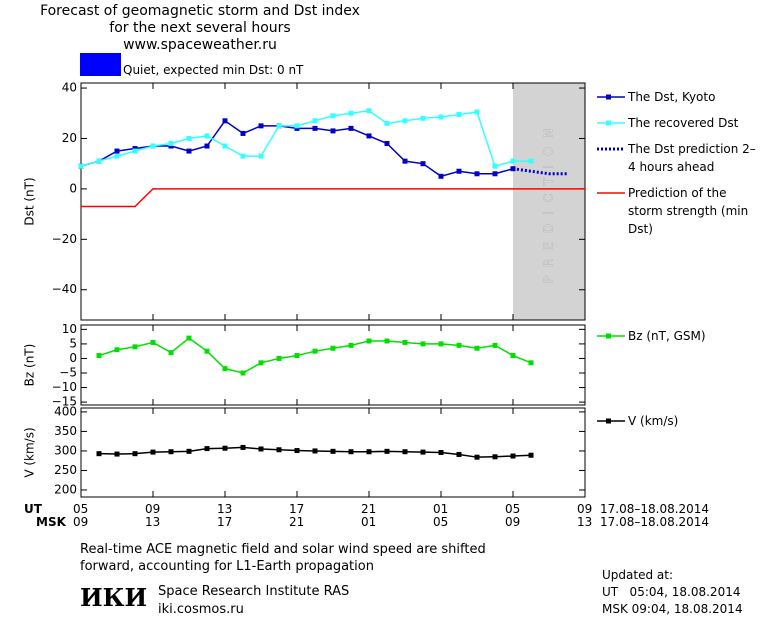 This screenshot has width=760, height=620. What do you see at coordinates (69, 329) in the screenshot?
I see `y-tick-label: 10` at bounding box center [69, 329].